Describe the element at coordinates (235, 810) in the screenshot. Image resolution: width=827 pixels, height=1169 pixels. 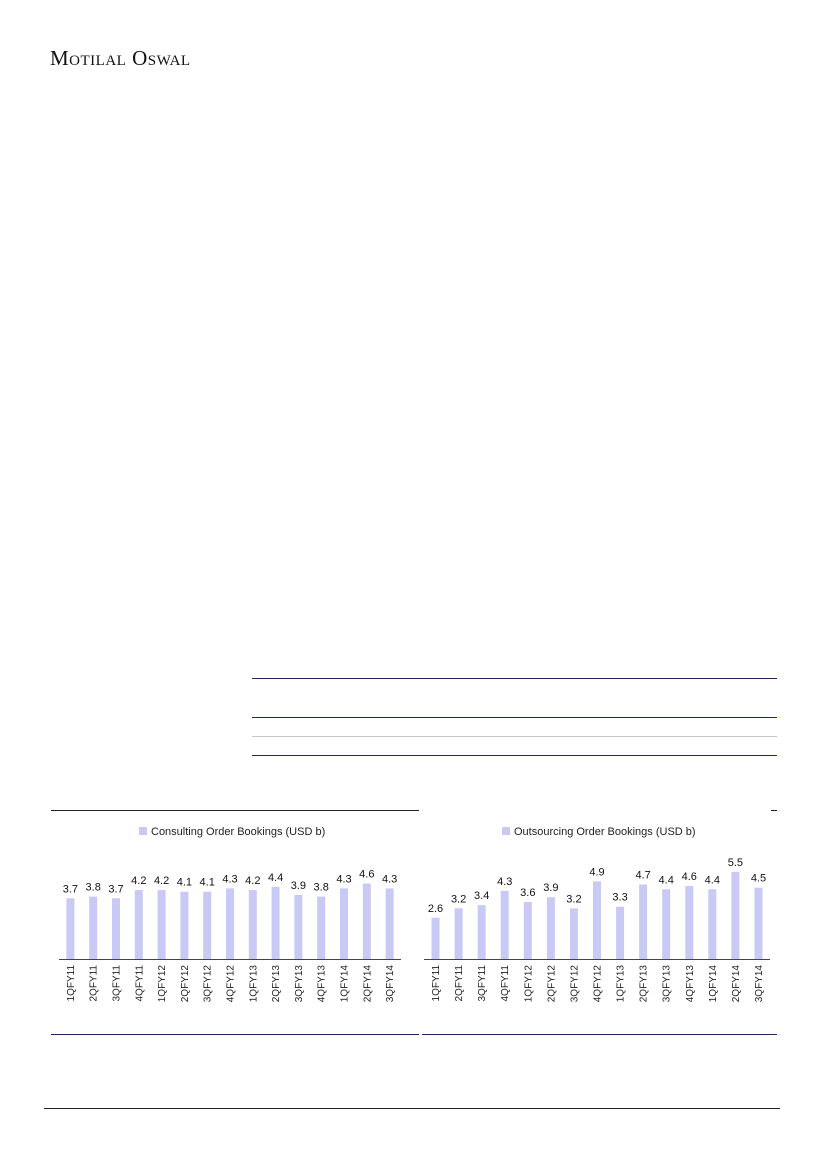
I see `chart-left-top-rule` at that location.